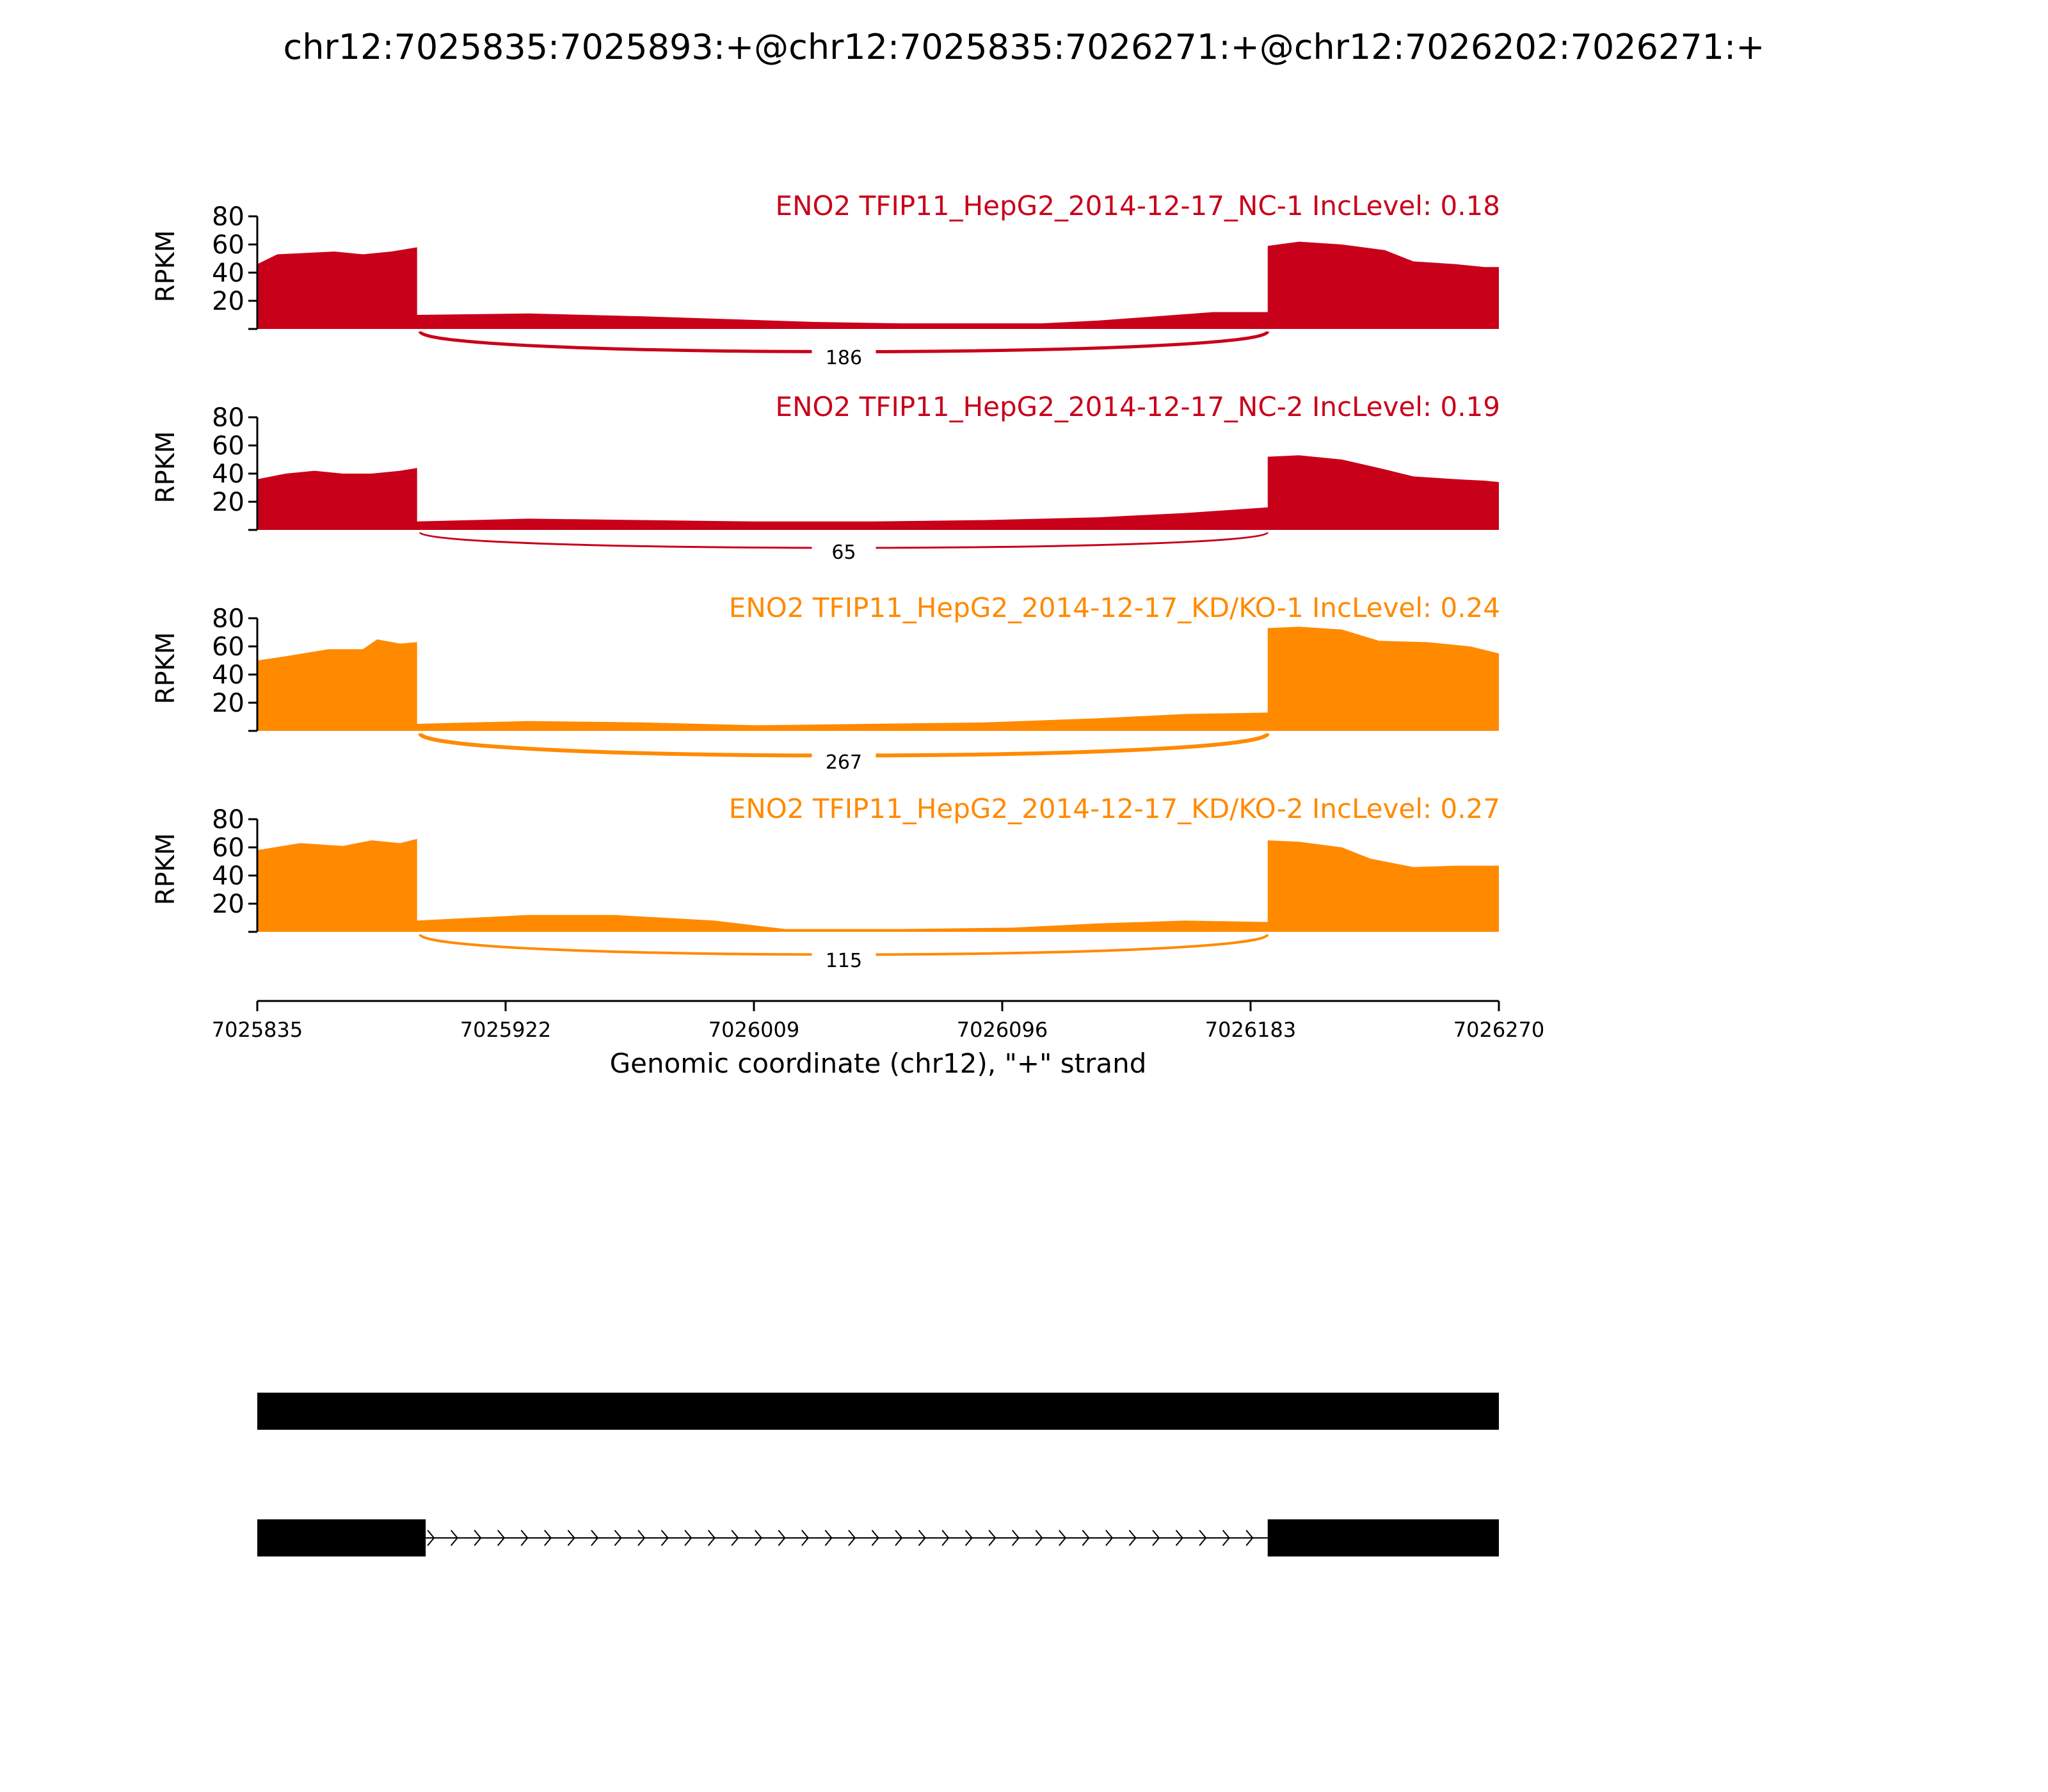  Describe the element at coordinates (1251, 1030) in the screenshot. I see `x-tick-label: 7026183` at that location.